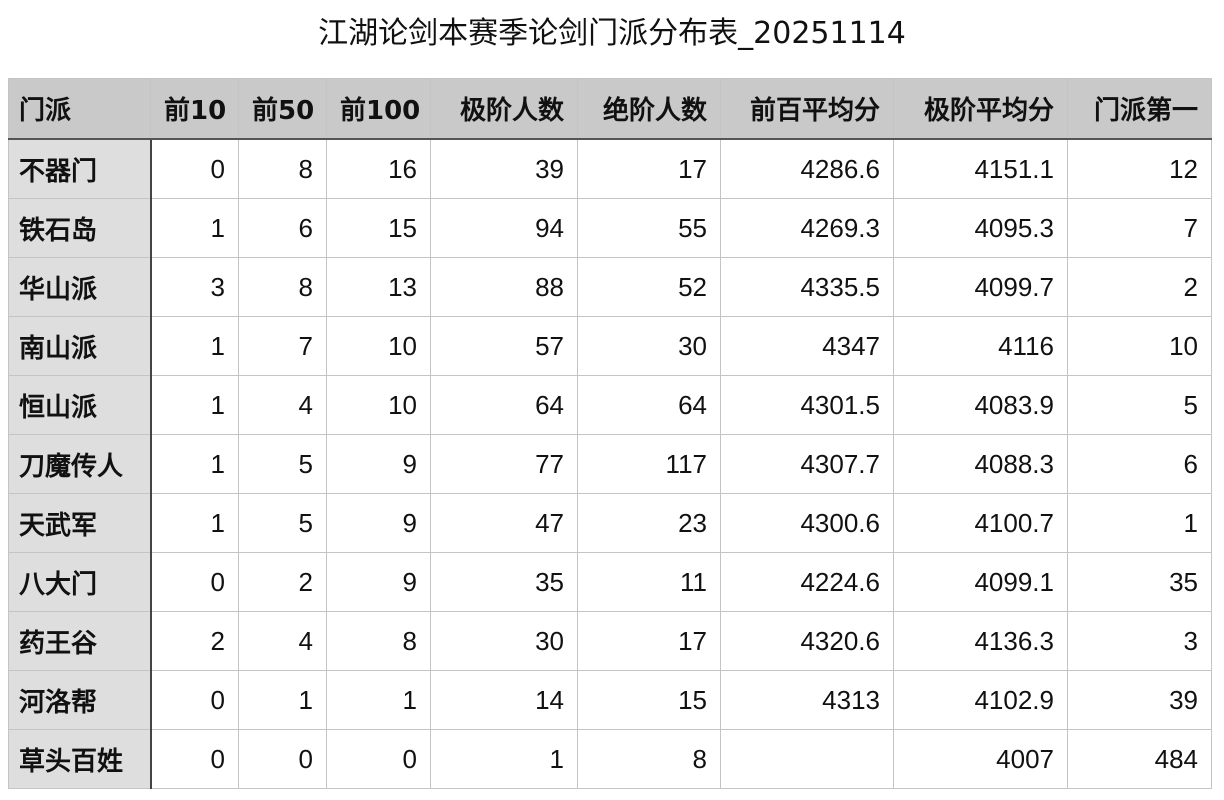  Describe the element at coordinates (378, 109) in the screenshot. I see `column-header: 前100` at that location.